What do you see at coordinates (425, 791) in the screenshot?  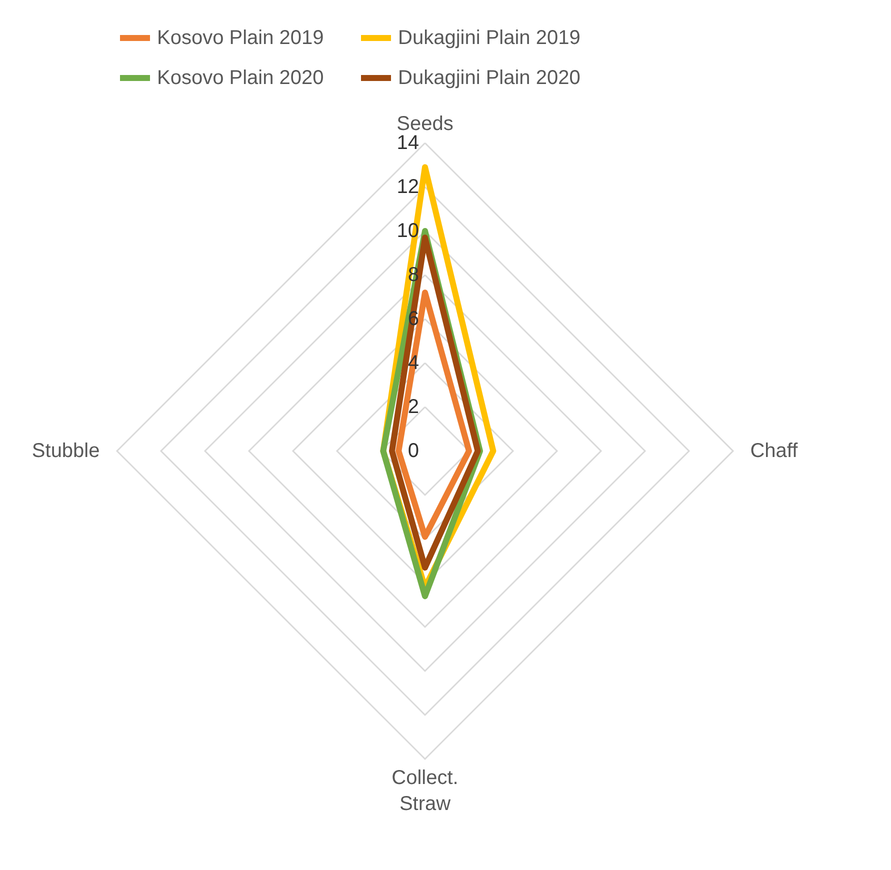 I see `spoke-label: Collect. Straw` at bounding box center [425, 791].